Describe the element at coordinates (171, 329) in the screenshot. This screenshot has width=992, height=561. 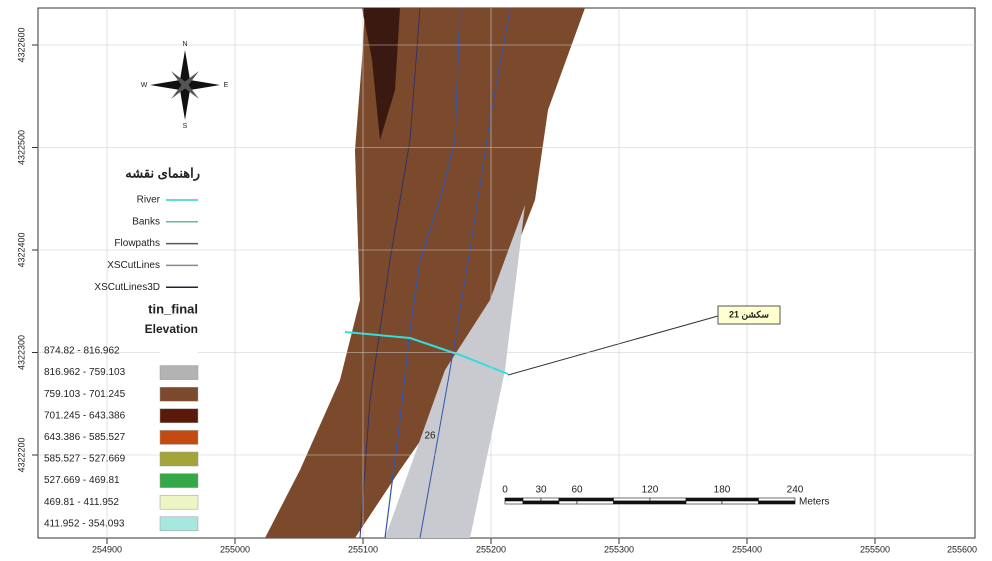
I see `tin-subtitle: Elevation` at that location.